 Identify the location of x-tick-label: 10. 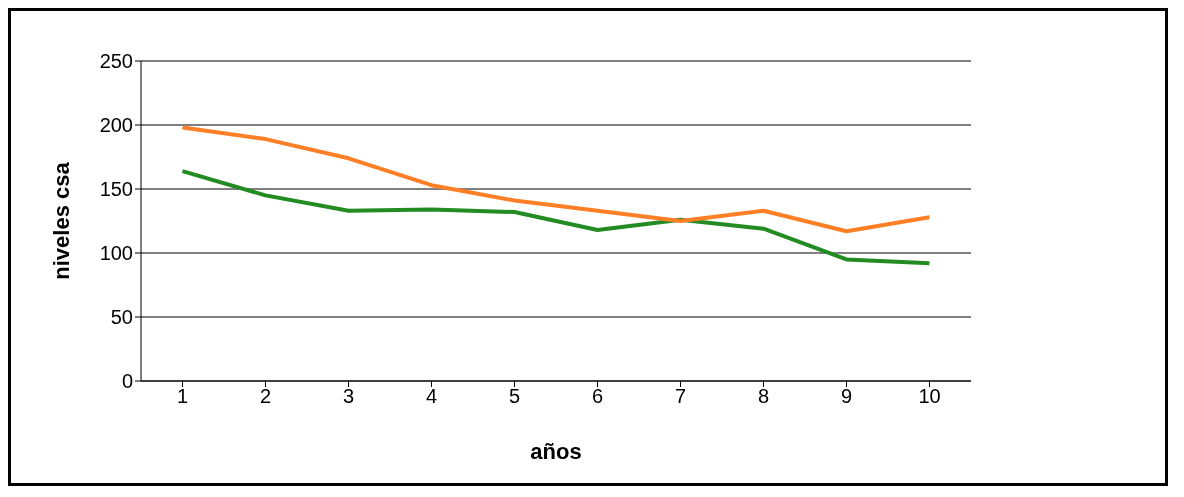
(929, 396).